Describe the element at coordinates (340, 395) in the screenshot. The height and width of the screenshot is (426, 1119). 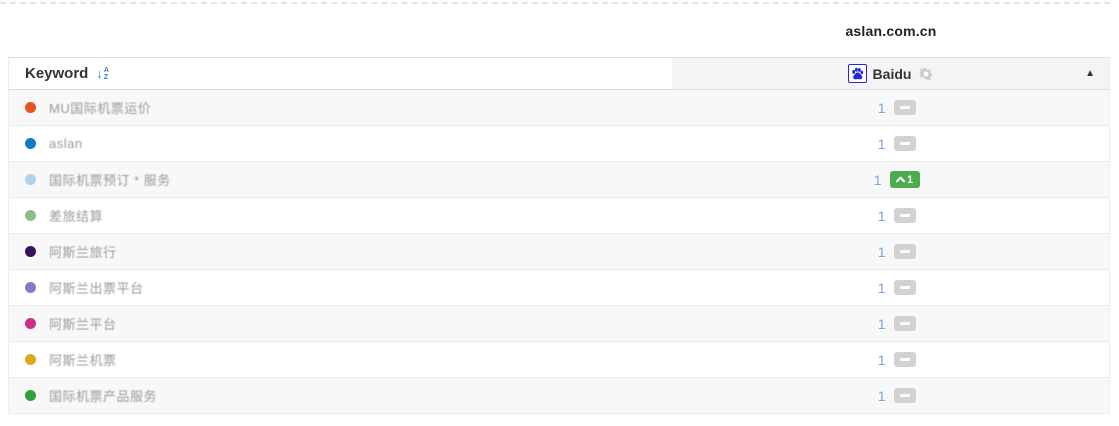
I see `keyword-cell: 国际机票产品服务` at that location.